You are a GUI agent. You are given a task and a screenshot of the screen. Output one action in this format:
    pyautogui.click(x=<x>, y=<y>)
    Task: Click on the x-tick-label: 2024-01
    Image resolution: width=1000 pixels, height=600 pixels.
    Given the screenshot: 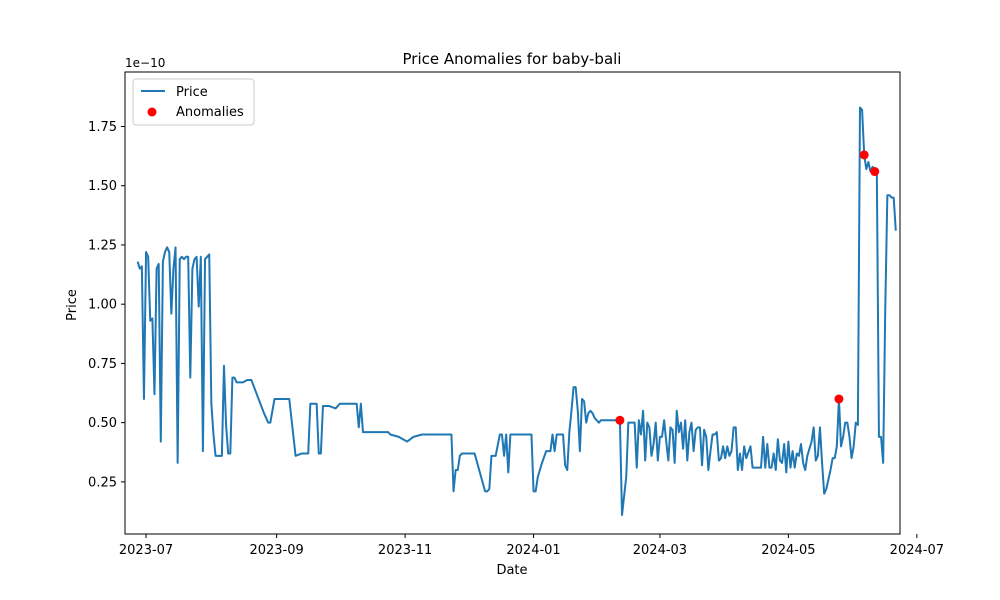 What is the action you would take?
    pyautogui.click(x=533, y=550)
    